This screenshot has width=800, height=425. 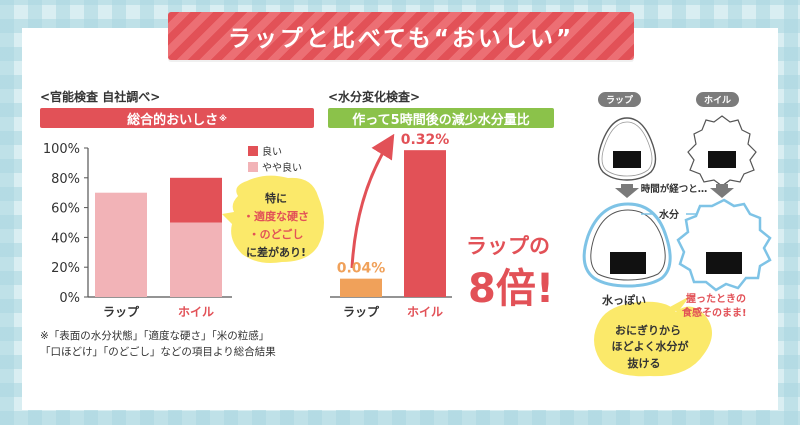 I want to click on bar-segment-良い, so click(x=196, y=200).